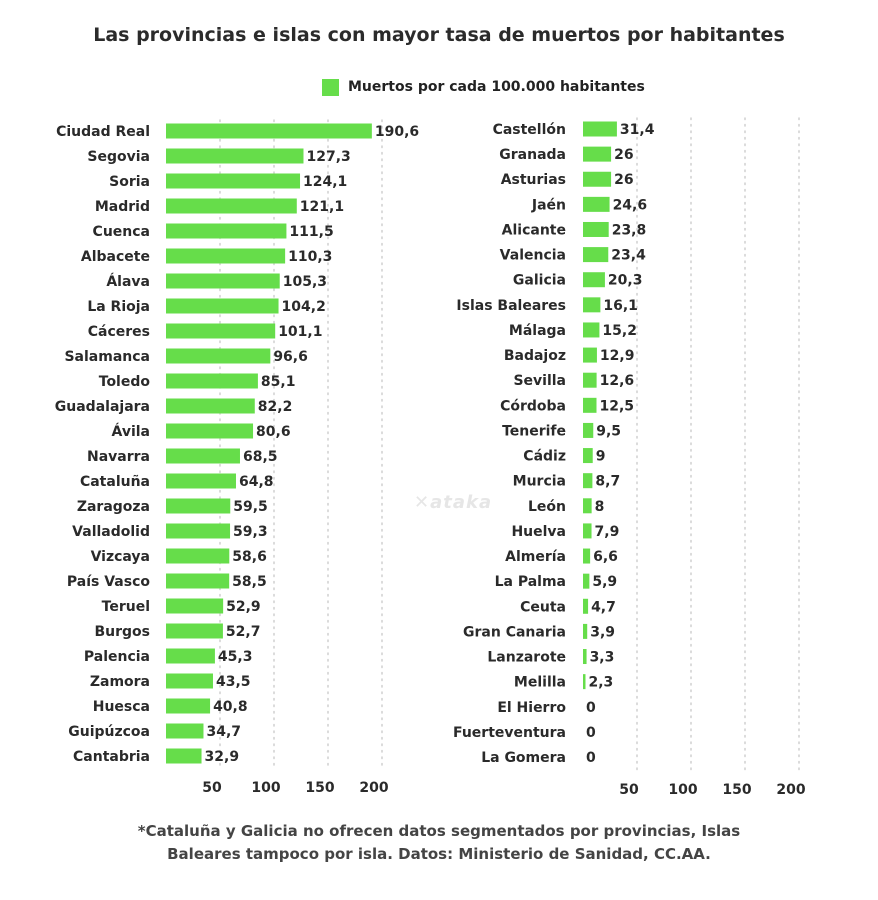 The width and height of the screenshot is (878, 900). What do you see at coordinates (121, 232) in the screenshot?
I see `category-label: Cuenca` at bounding box center [121, 232].